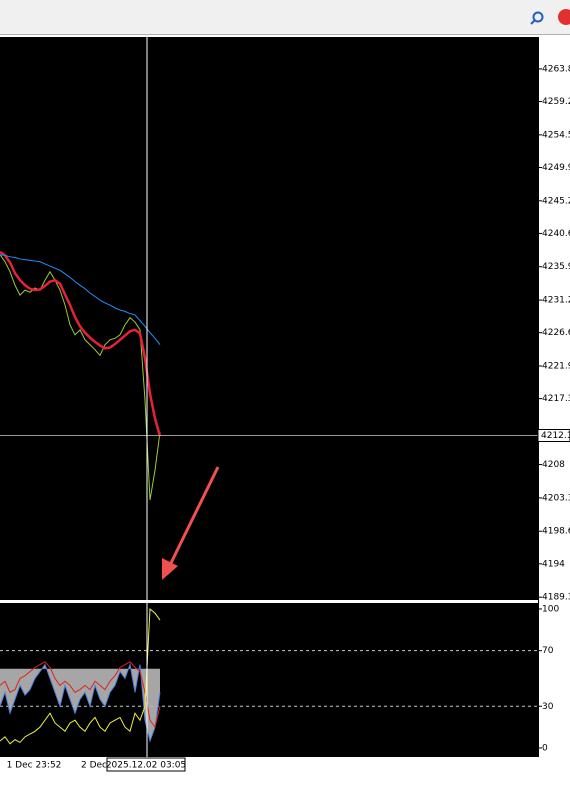 This screenshot has height=788, width=570. What do you see at coordinates (550, 609) in the screenshot?
I see `y-tick-label: 100` at bounding box center [550, 609].